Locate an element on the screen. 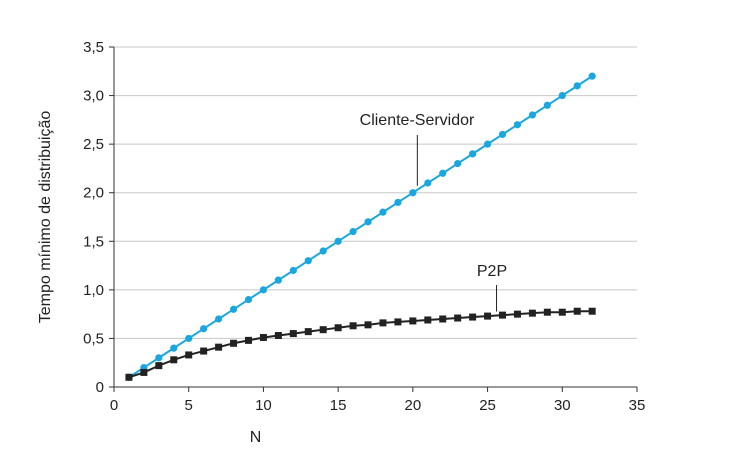  x-axis-title: N is located at coordinates (256, 437).